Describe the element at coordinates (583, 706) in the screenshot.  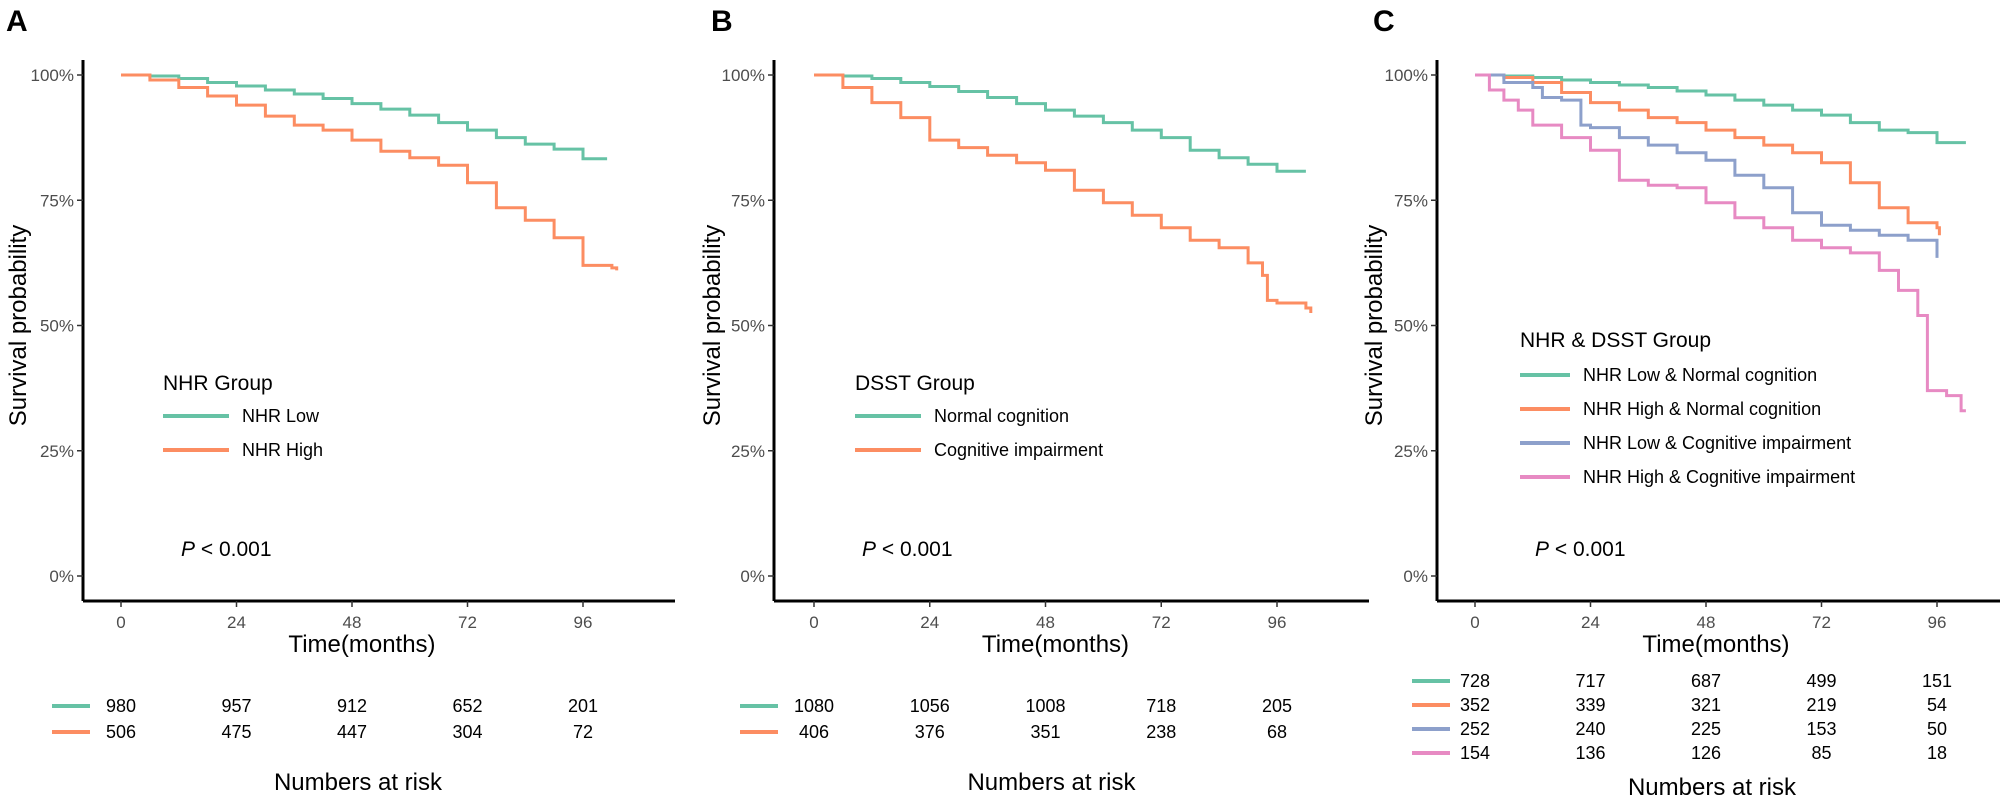
I see `risk-count: 201` at that location.